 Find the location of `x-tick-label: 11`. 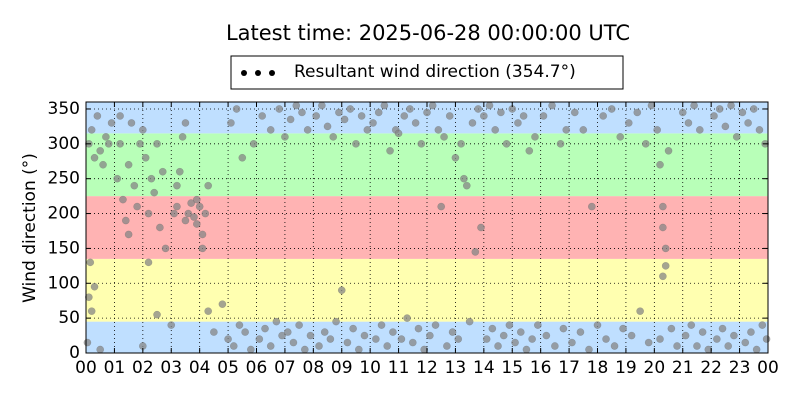

x-tick-label: 11 is located at coordinates (399, 368).